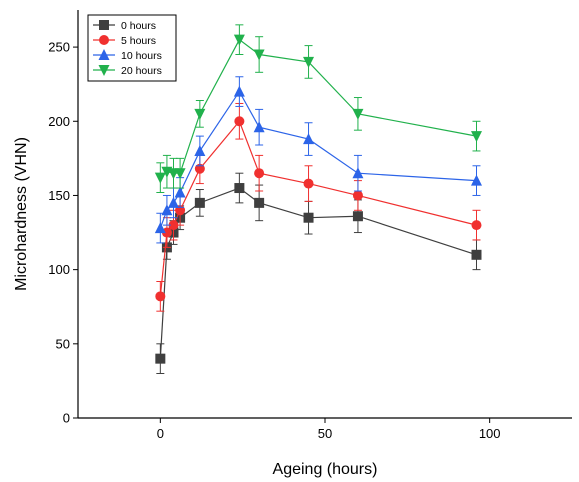 This screenshot has height=482, width=579. I want to click on y-tick-label: 250, so click(59, 47).